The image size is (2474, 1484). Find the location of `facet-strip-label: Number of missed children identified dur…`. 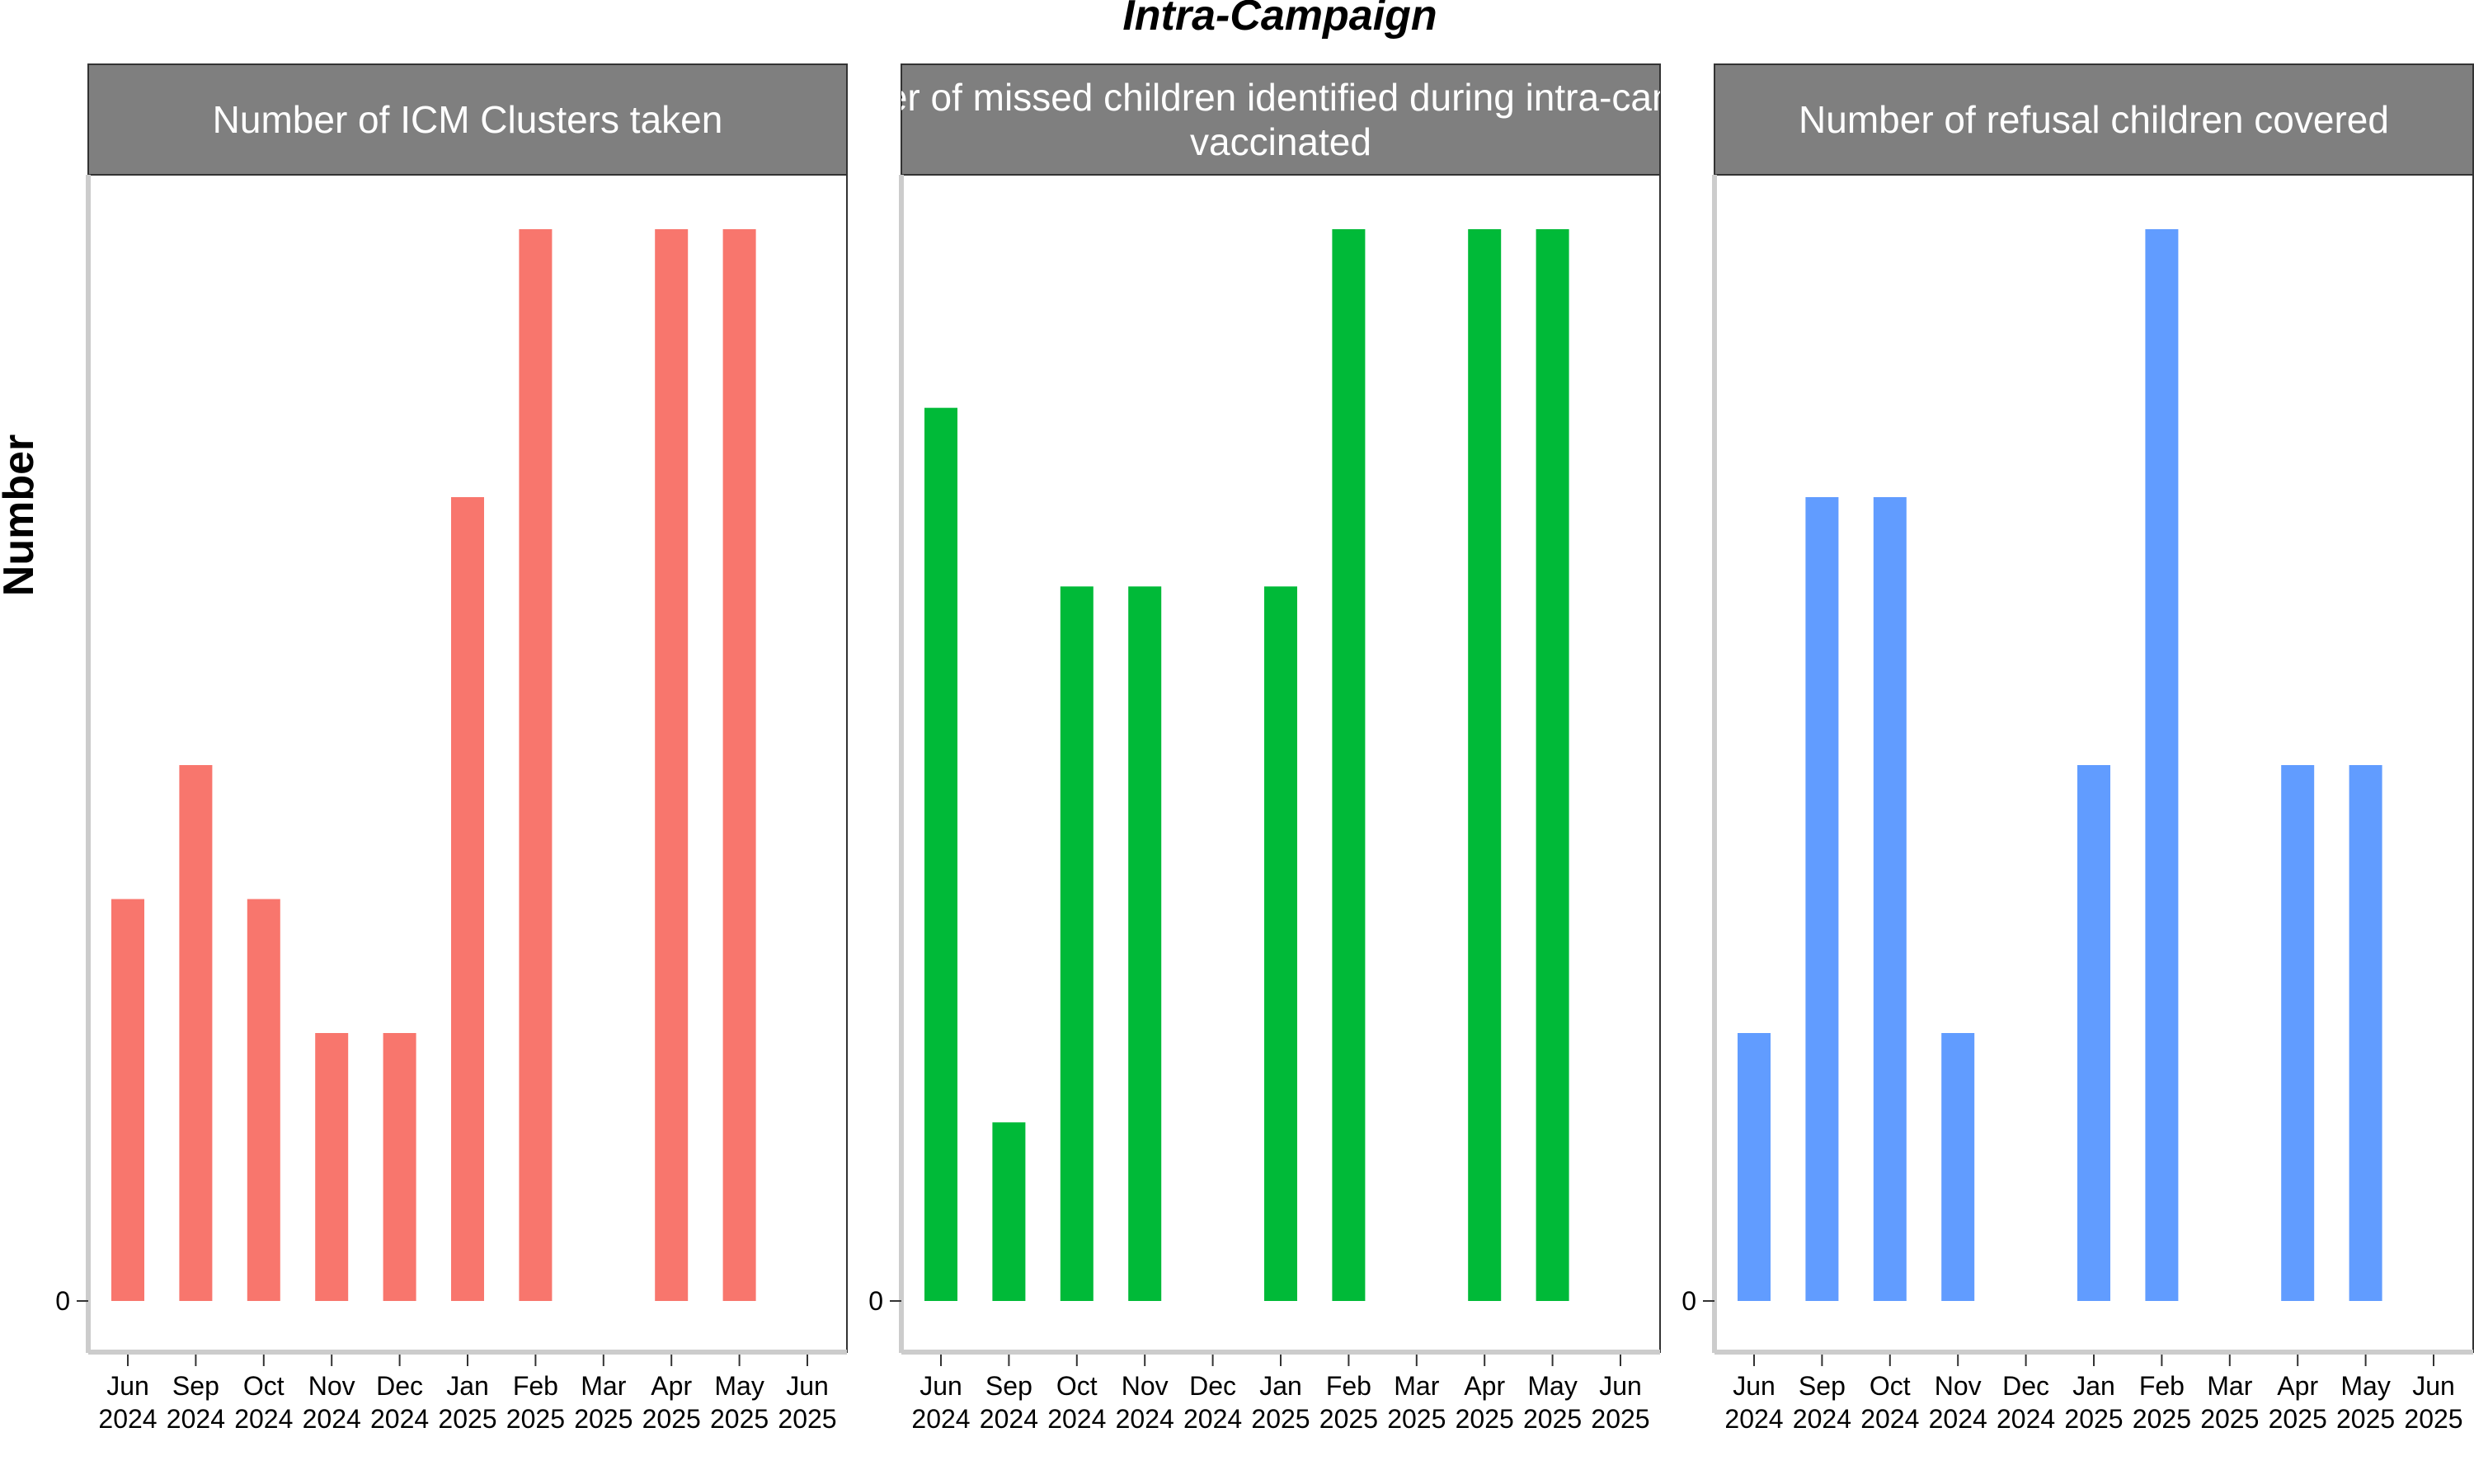

facet-strip-label: Number of missed children identified dur… is located at coordinates (1280, 97).